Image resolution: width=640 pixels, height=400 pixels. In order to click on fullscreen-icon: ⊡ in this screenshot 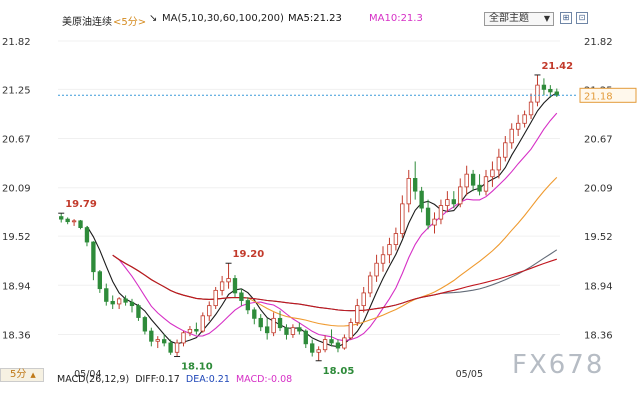, I will do `click(582, 18)`.